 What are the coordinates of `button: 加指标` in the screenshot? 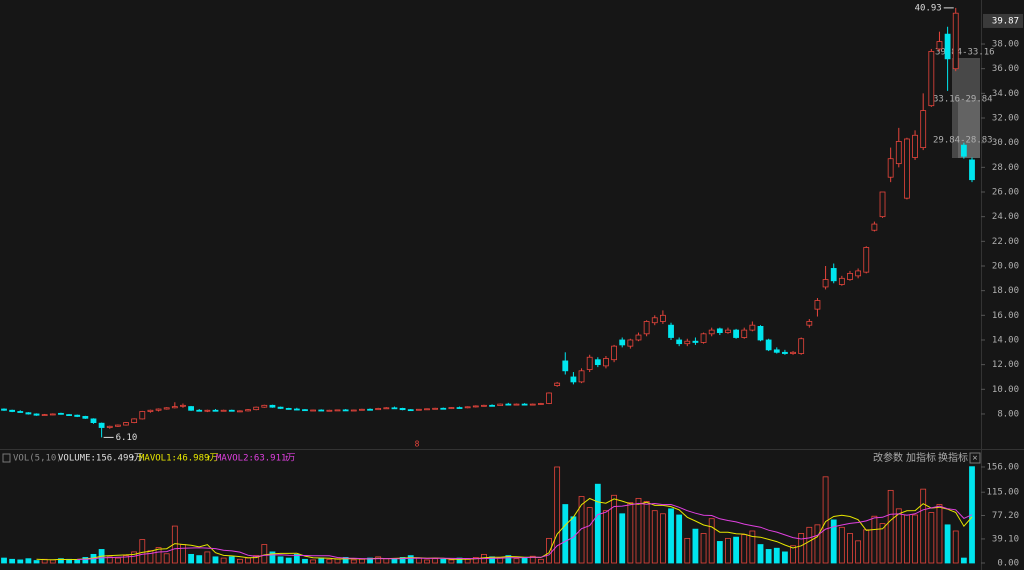 It's located at (921, 457).